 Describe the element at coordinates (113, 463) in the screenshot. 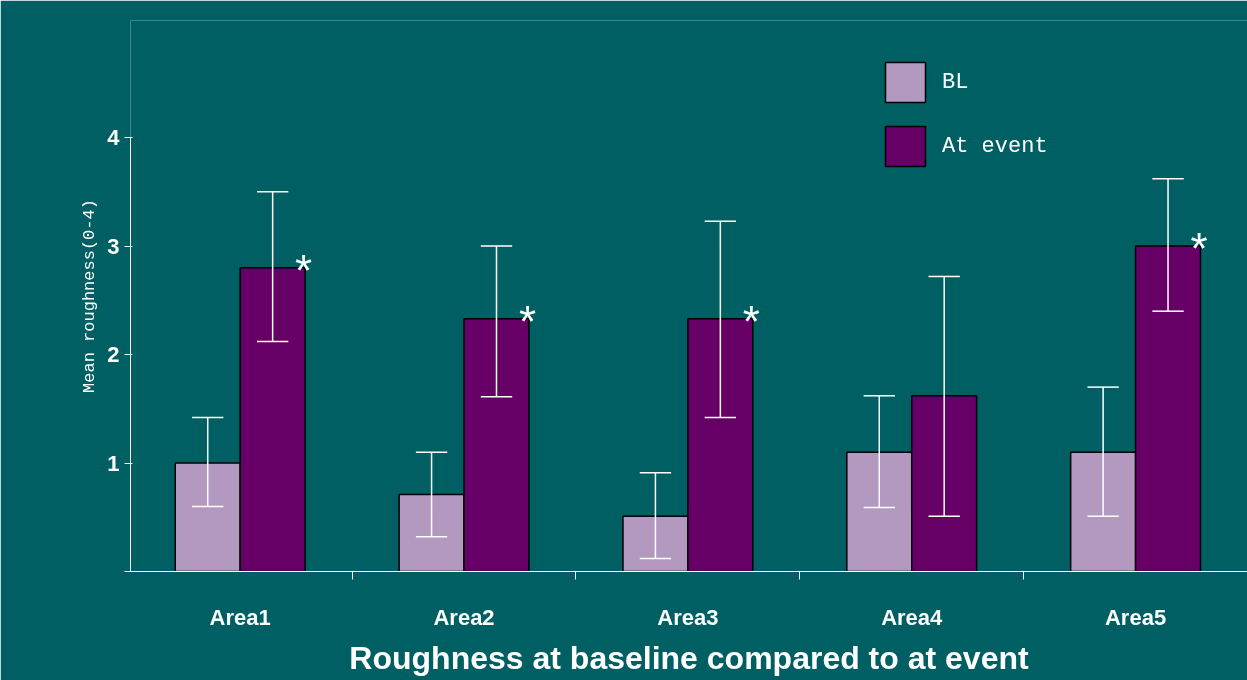

I see `y-tick-label: 1` at that location.